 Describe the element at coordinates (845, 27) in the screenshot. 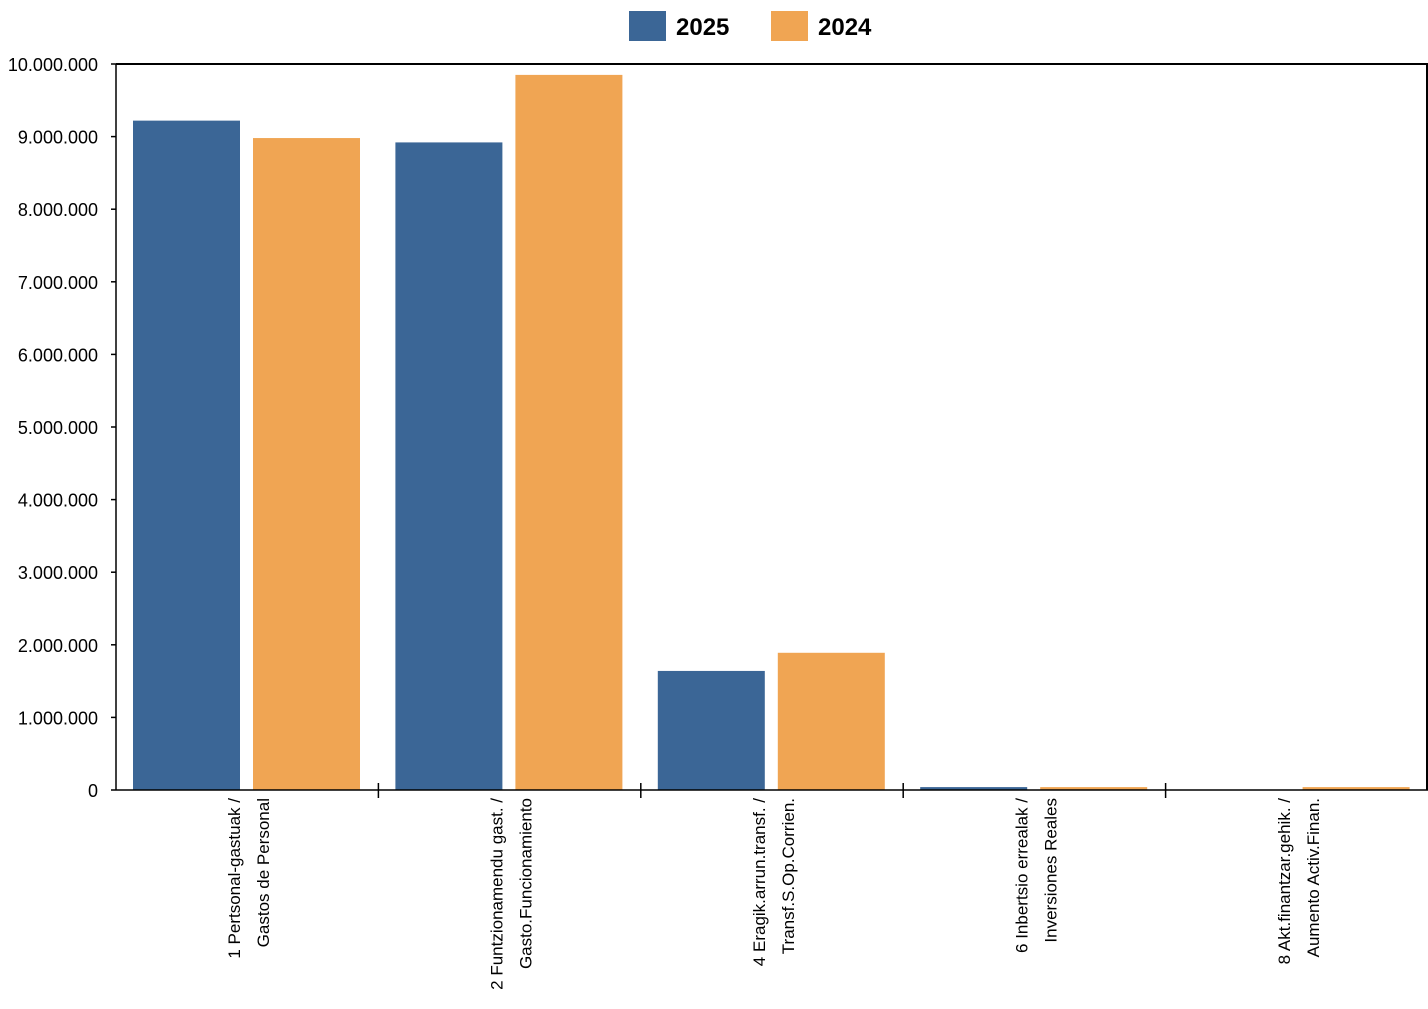

I see `legend-label-2024: 2024` at that location.